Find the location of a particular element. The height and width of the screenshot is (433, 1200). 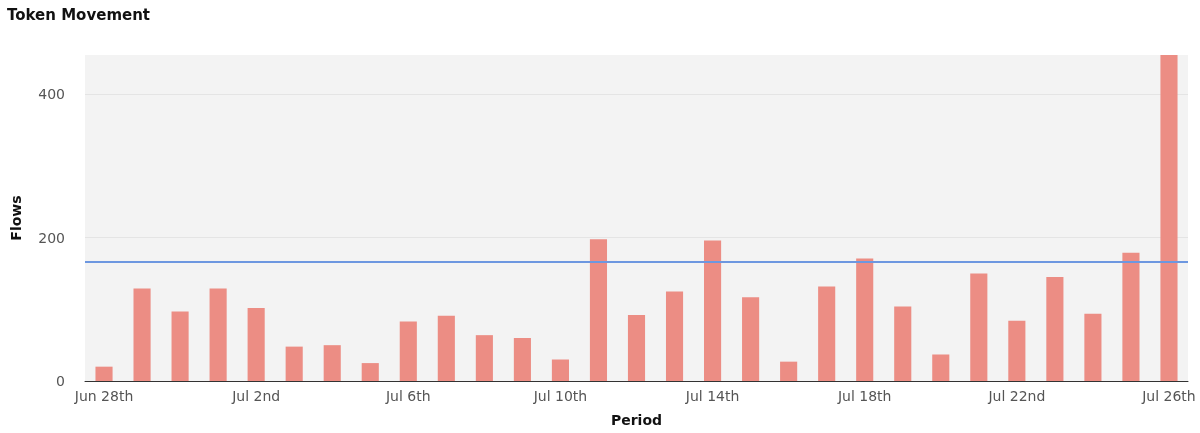

chart-title: Token Movement is located at coordinates (79, 14).